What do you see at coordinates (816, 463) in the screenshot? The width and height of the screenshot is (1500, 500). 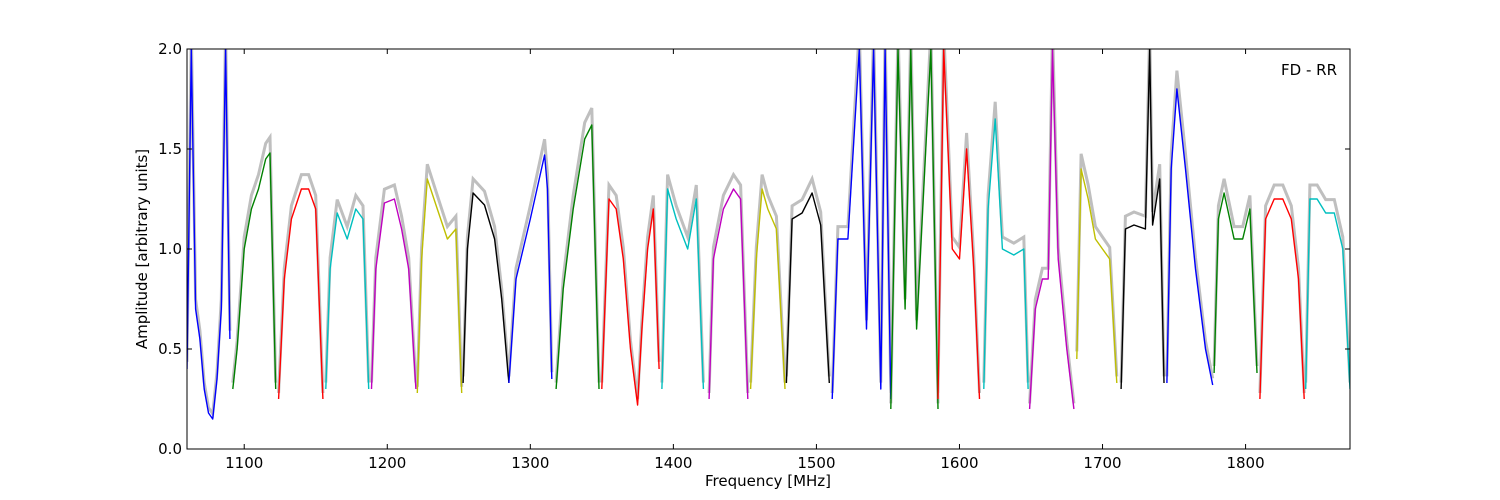 I see `x-tick-label: 1500` at bounding box center [816, 463].